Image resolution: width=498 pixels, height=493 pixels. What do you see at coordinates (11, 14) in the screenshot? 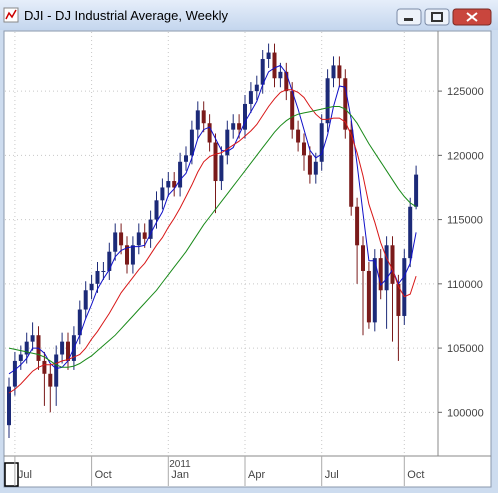
I see `window-icon-glyph` at bounding box center [11, 14].